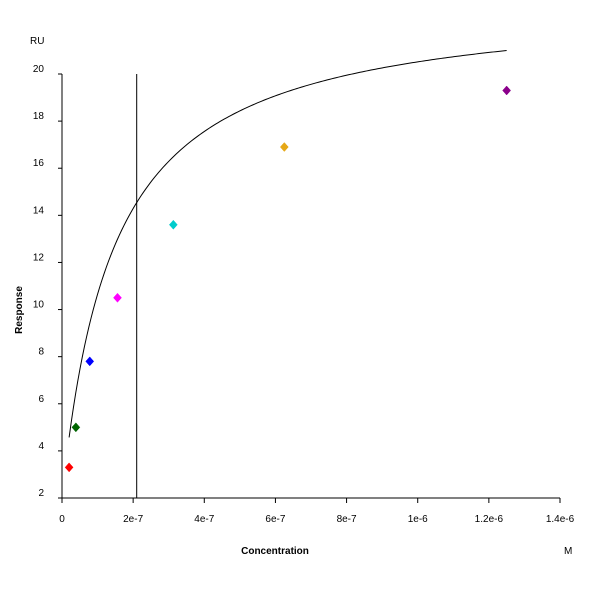  I want to click on x-tick-label: 0, so click(62, 519).